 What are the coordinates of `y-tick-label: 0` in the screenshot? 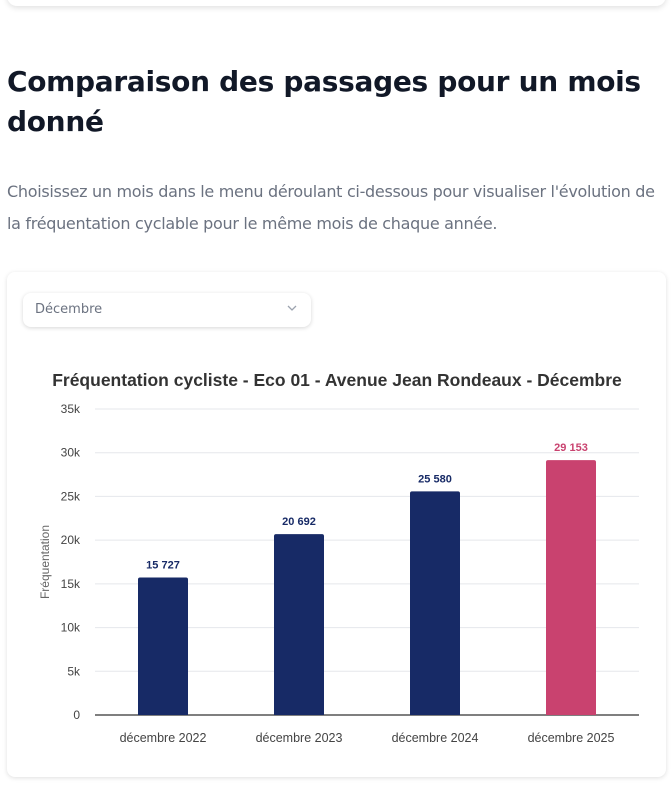 It's located at (76, 715).